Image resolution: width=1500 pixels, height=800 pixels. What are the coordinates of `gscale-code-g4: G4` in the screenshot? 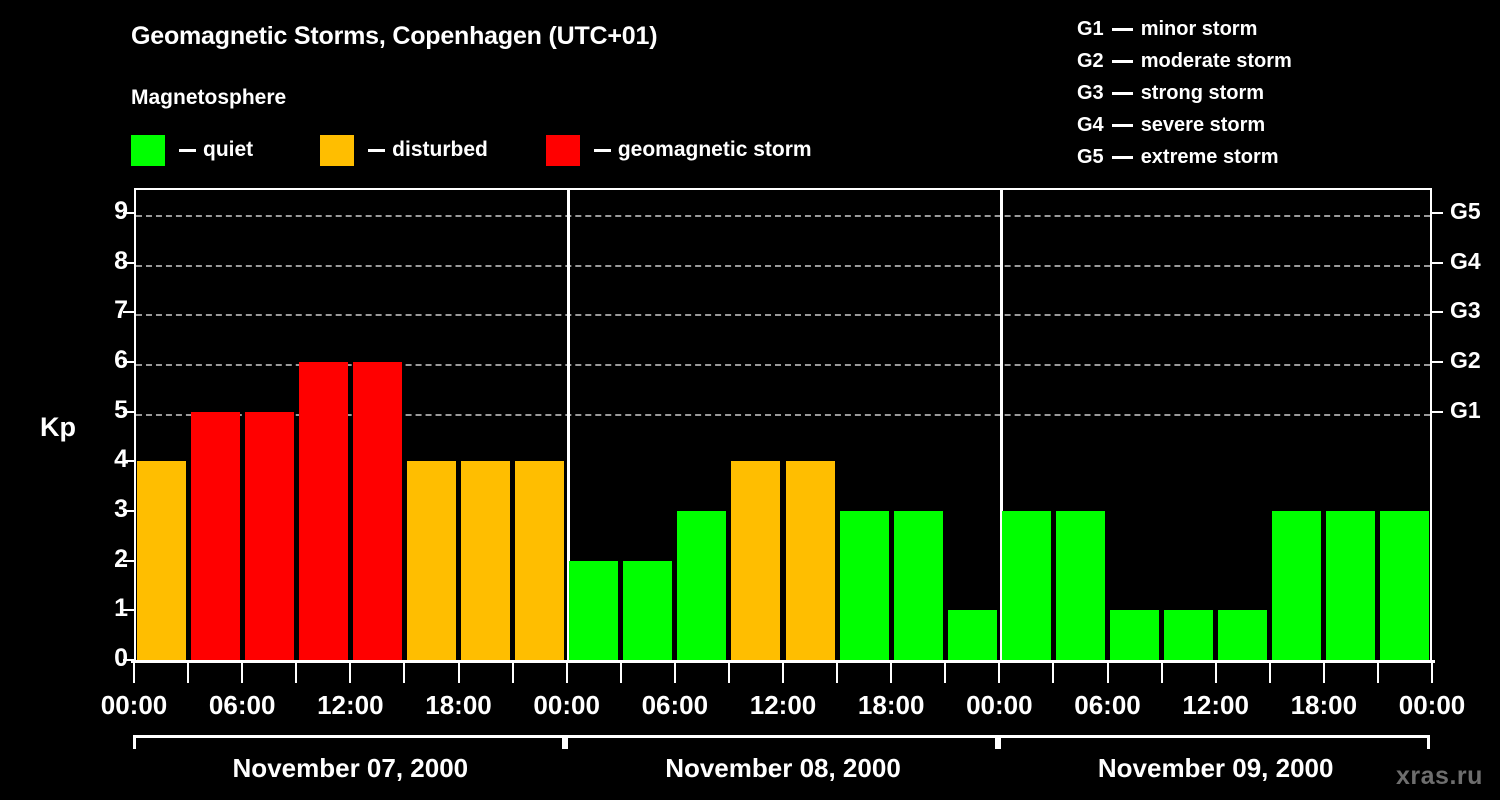 It's located at (1090, 125).